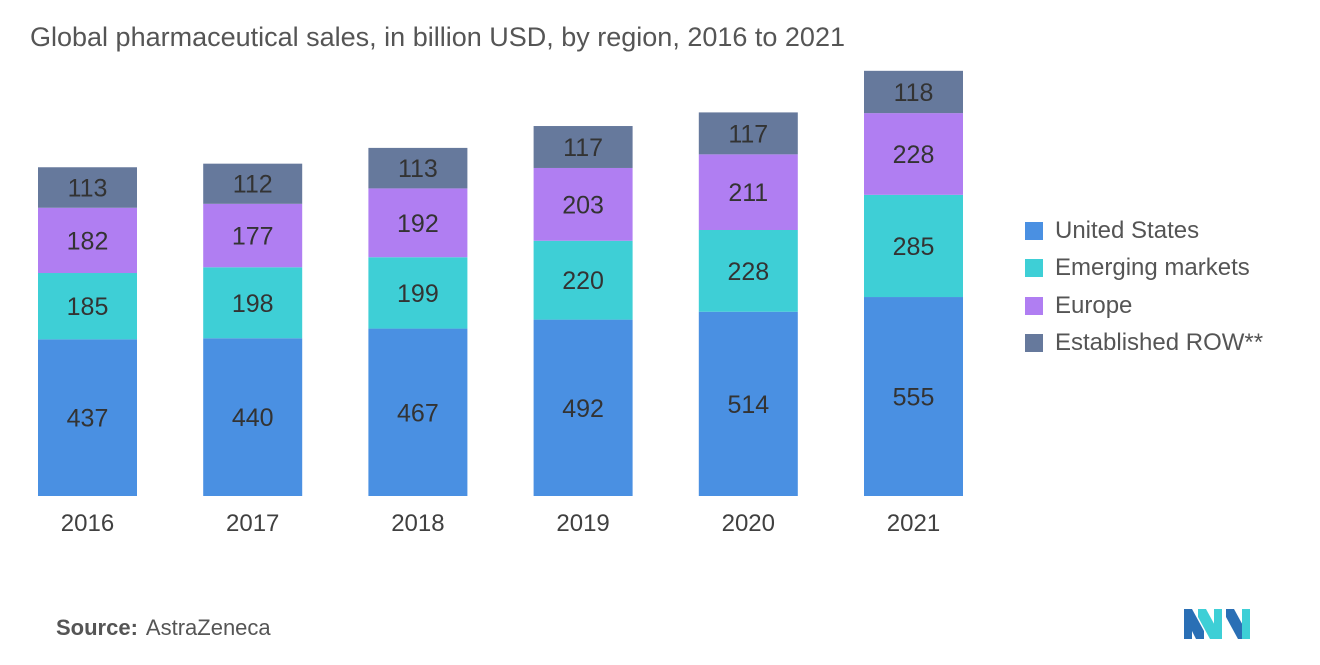 Image resolution: width=1320 pixels, height=665 pixels. I want to click on legend-label: Emerging markets, so click(1152, 268).